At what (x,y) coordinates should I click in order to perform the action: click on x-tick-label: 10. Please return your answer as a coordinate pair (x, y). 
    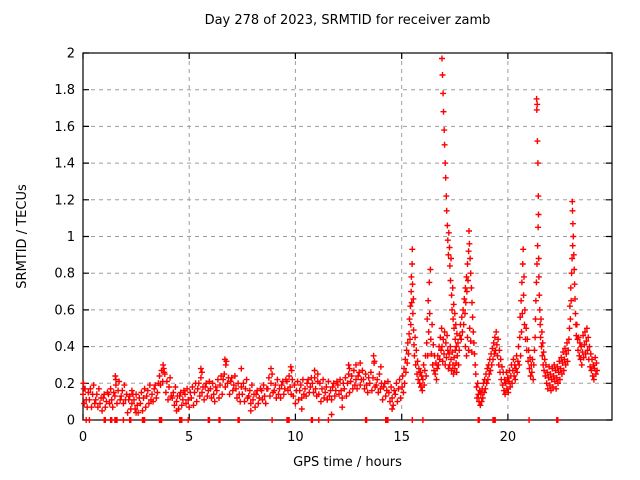
    Looking at the image, I should click on (295, 437).